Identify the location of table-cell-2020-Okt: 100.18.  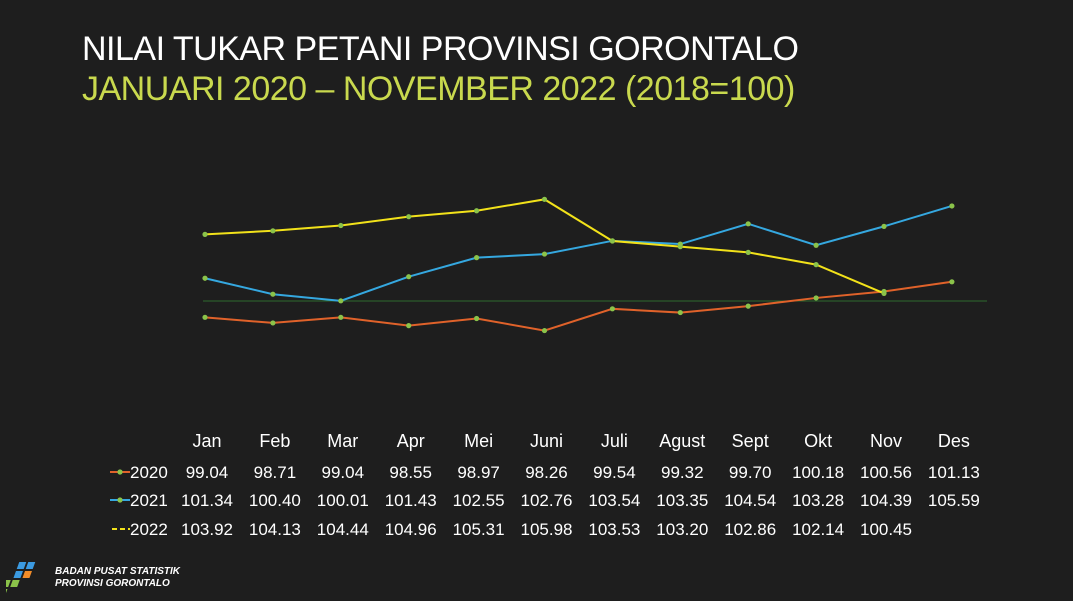
(818, 472).